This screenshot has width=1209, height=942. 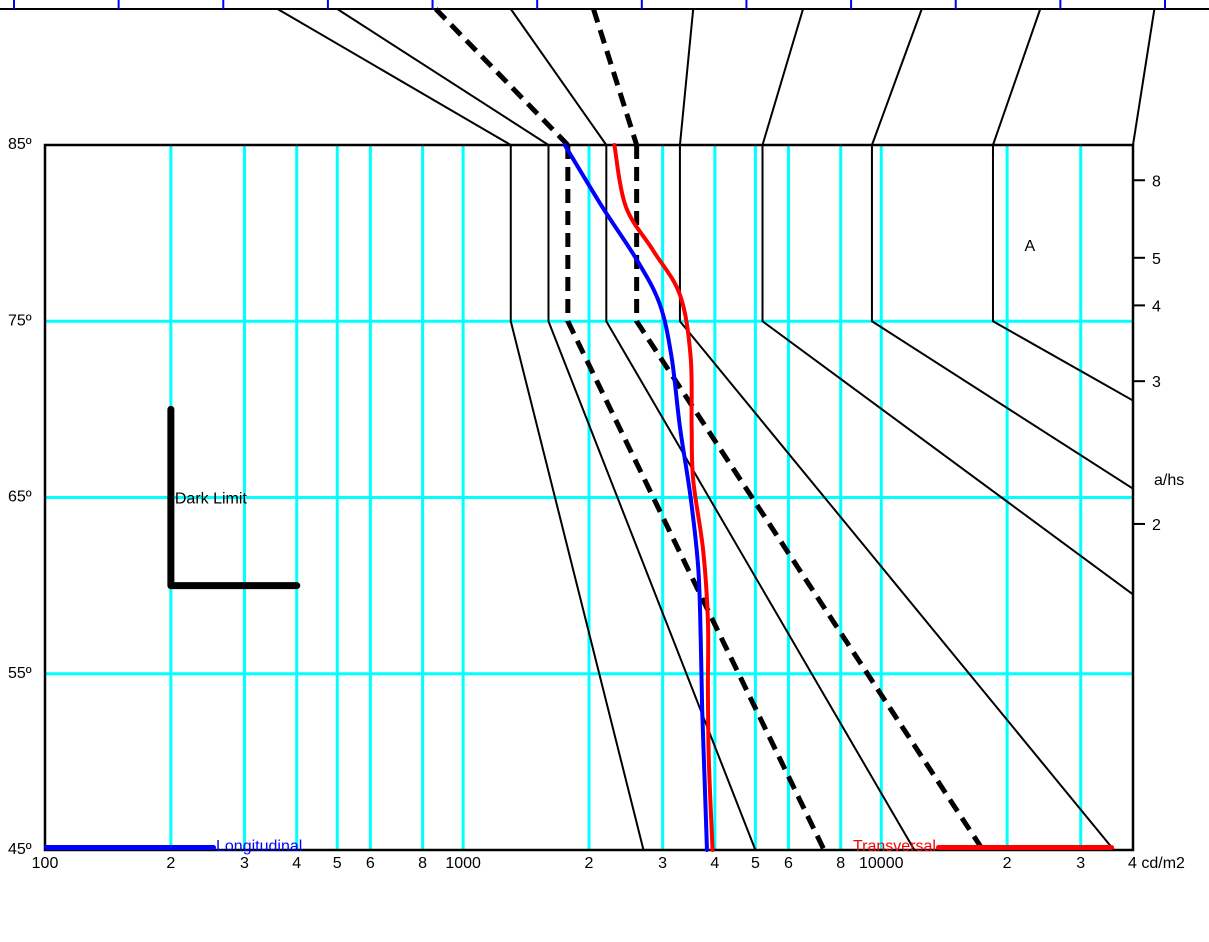 What do you see at coordinates (1156, 259) in the screenshot?
I see `right-axis-tick-label: 5` at bounding box center [1156, 259].